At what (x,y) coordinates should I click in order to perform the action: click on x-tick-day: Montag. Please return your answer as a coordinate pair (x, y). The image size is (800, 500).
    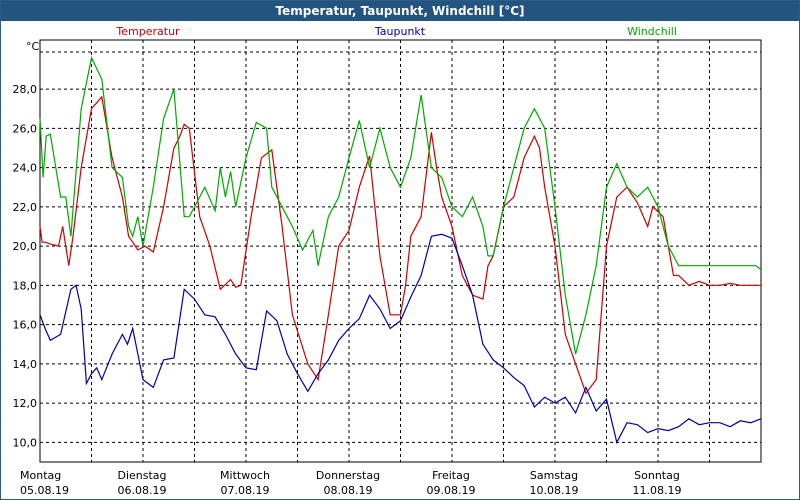
    Looking at the image, I should click on (40, 475).